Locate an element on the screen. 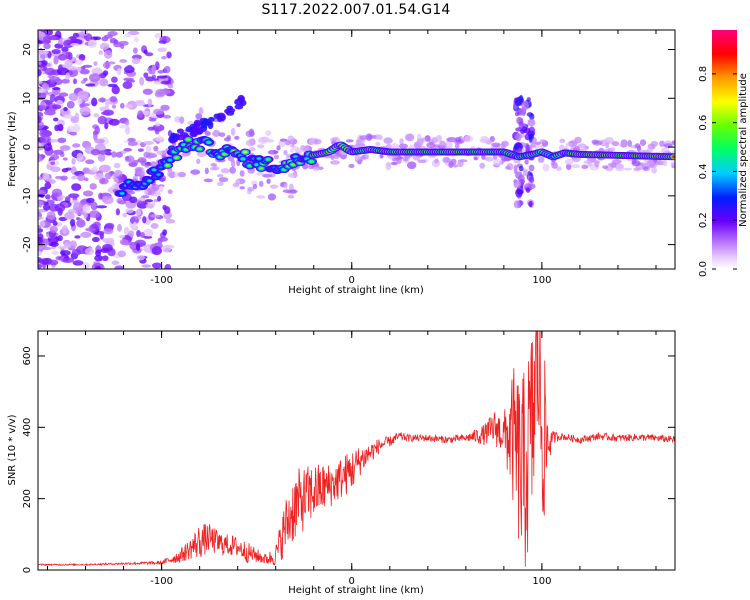 The height and width of the screenshot is (600, 750). colorbar-tick-label: 0.0 is located at coordinates (703, 269).